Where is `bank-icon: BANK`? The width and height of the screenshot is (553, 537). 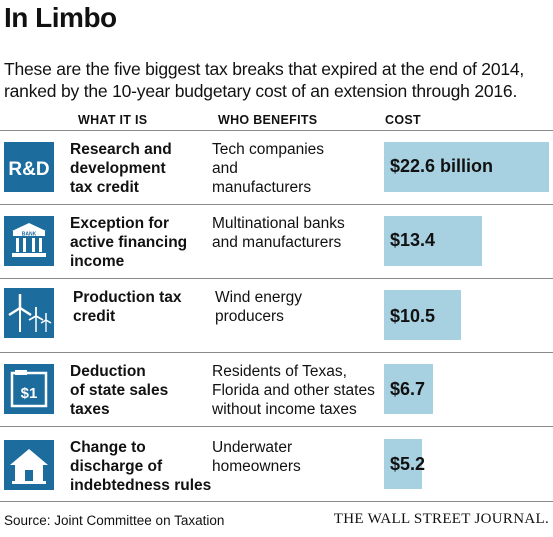
bank-icon: BANK is located at coordinates (29, 241).